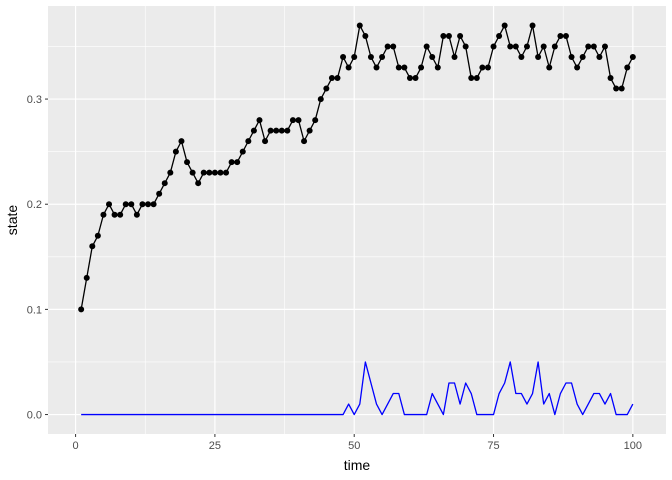 This screenshot has height=480, width=672. Describe the element at coordinates (76, 446) in the screenshot. I see `x-tick-label: 0` at that location.